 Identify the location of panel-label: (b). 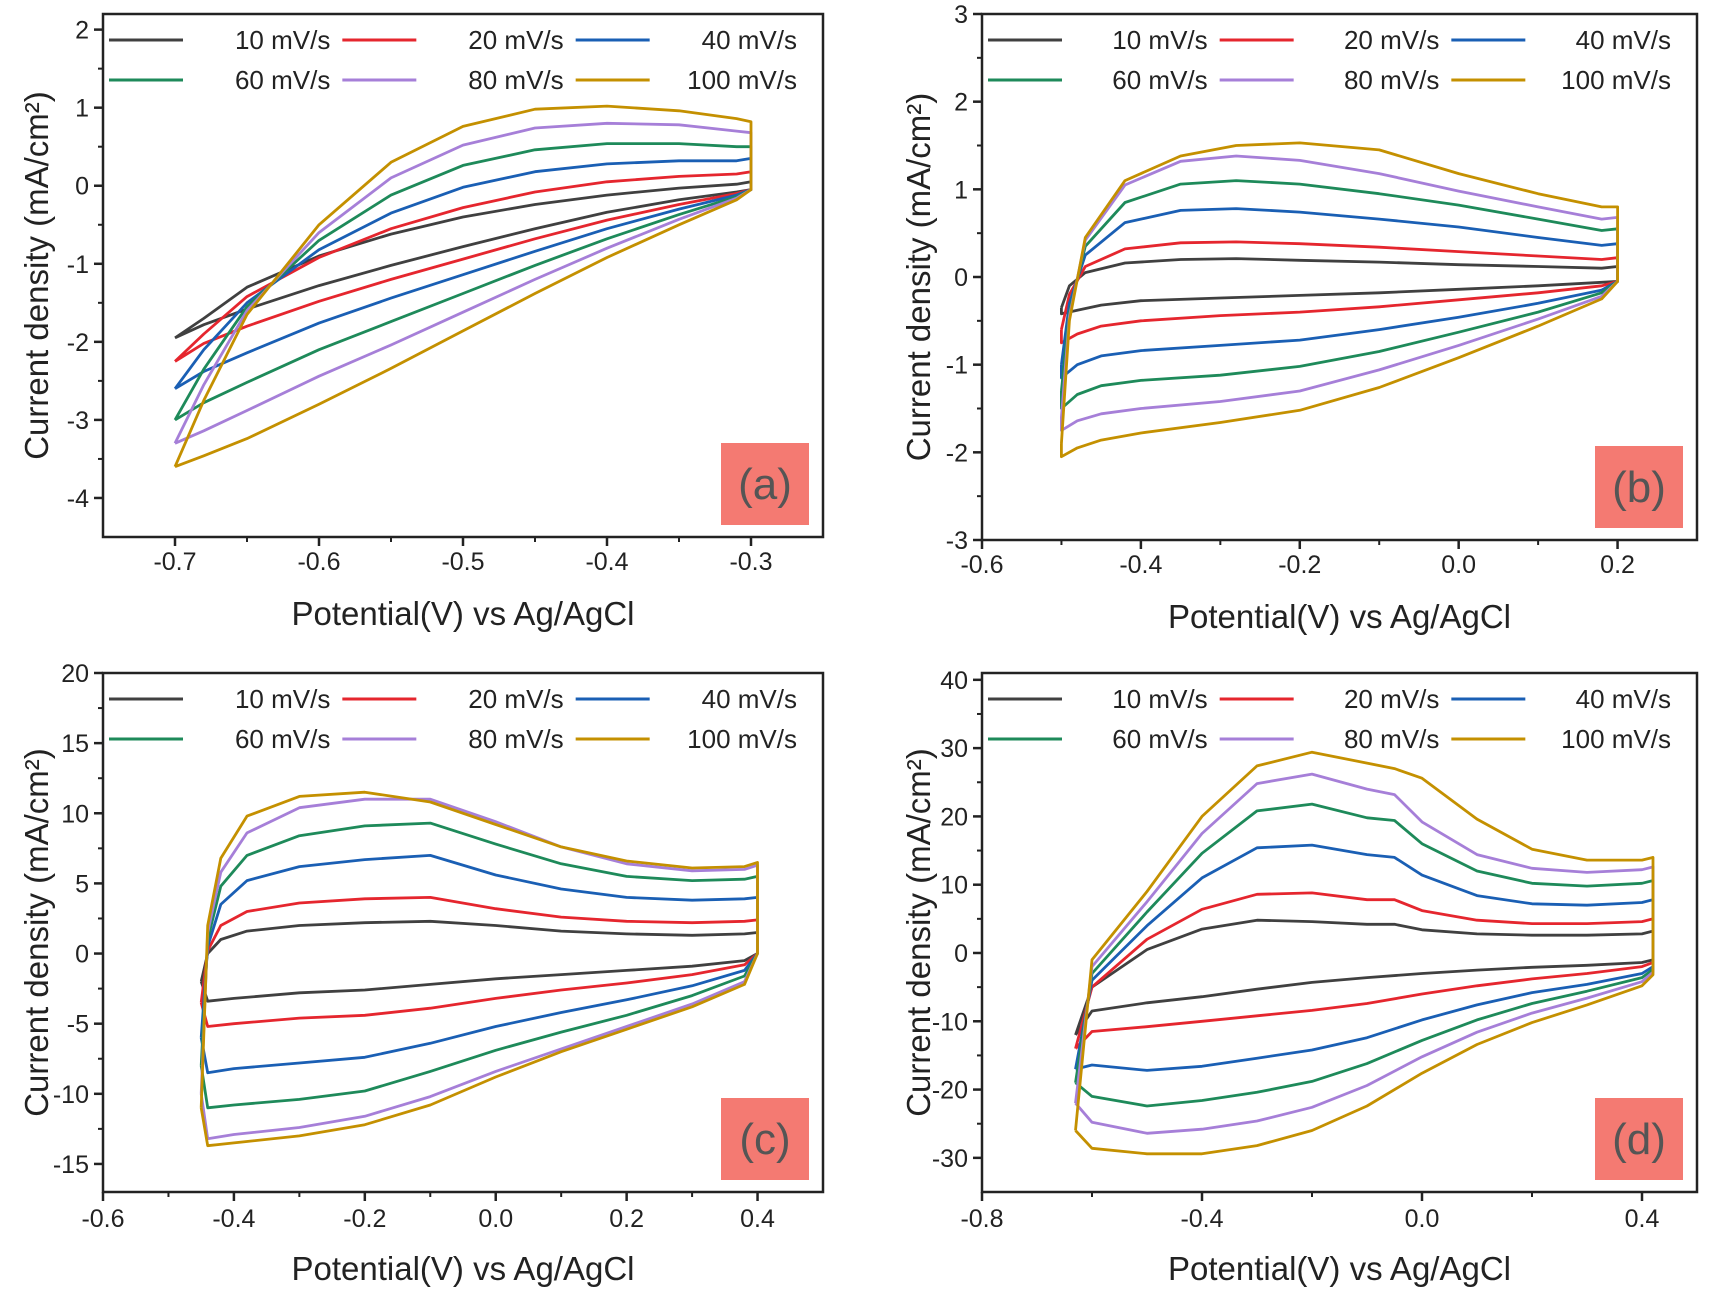
(1639, 487).